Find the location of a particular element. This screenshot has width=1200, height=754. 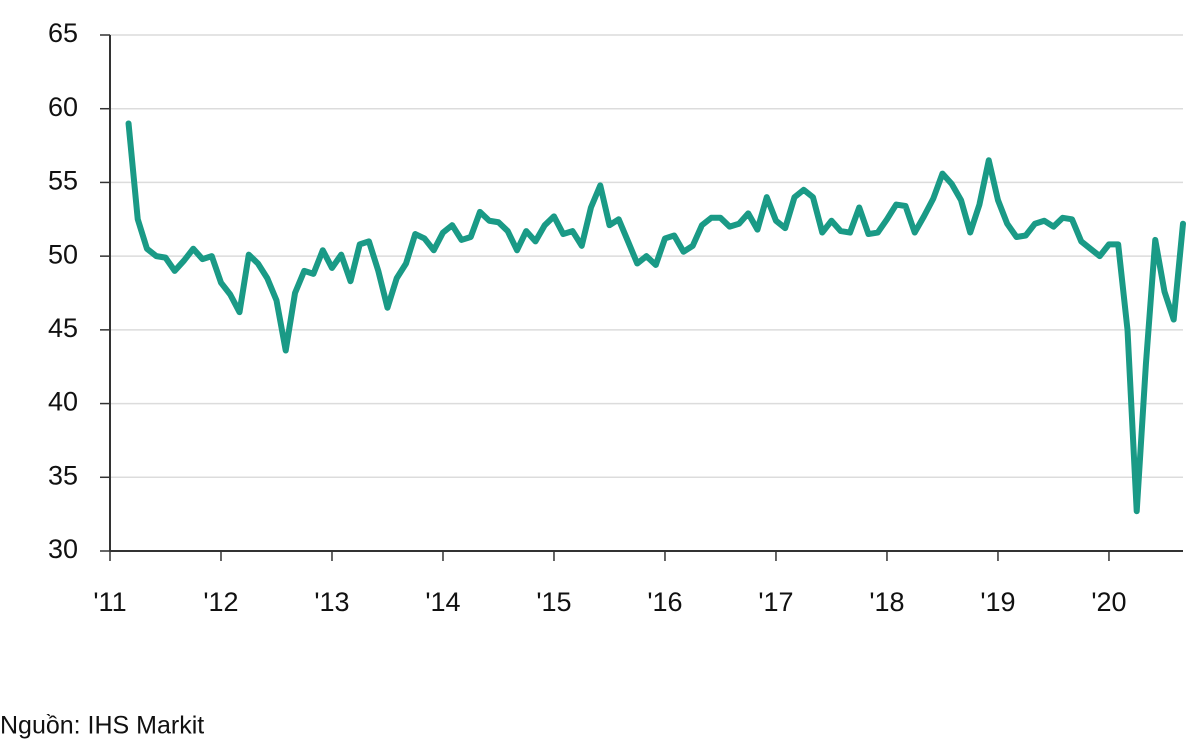

y-tick-label: 50 is located at coordinates (63, 254).